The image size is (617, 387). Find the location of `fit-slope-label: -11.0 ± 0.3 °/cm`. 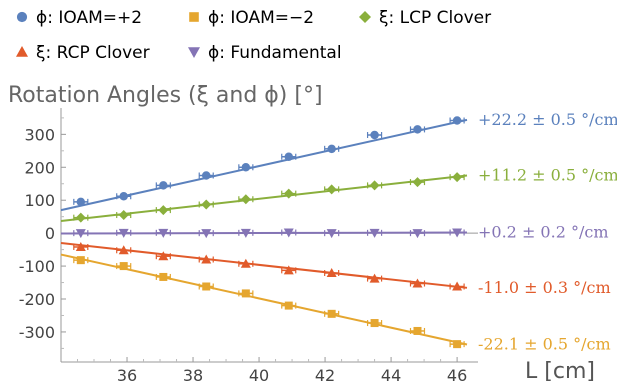

fit-slope-label: -11.0 ± 0.3 °/cm is located at coordinates (544, 287).